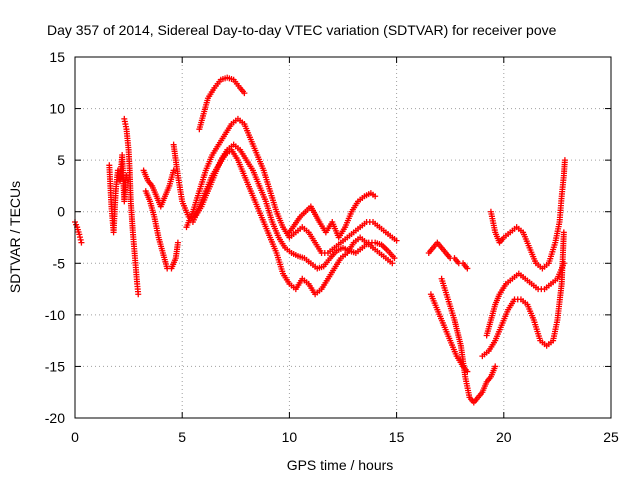 The width and height of the screenshot is (640, 480). I want to click on x-tick-label: 0, so click(75, 437).